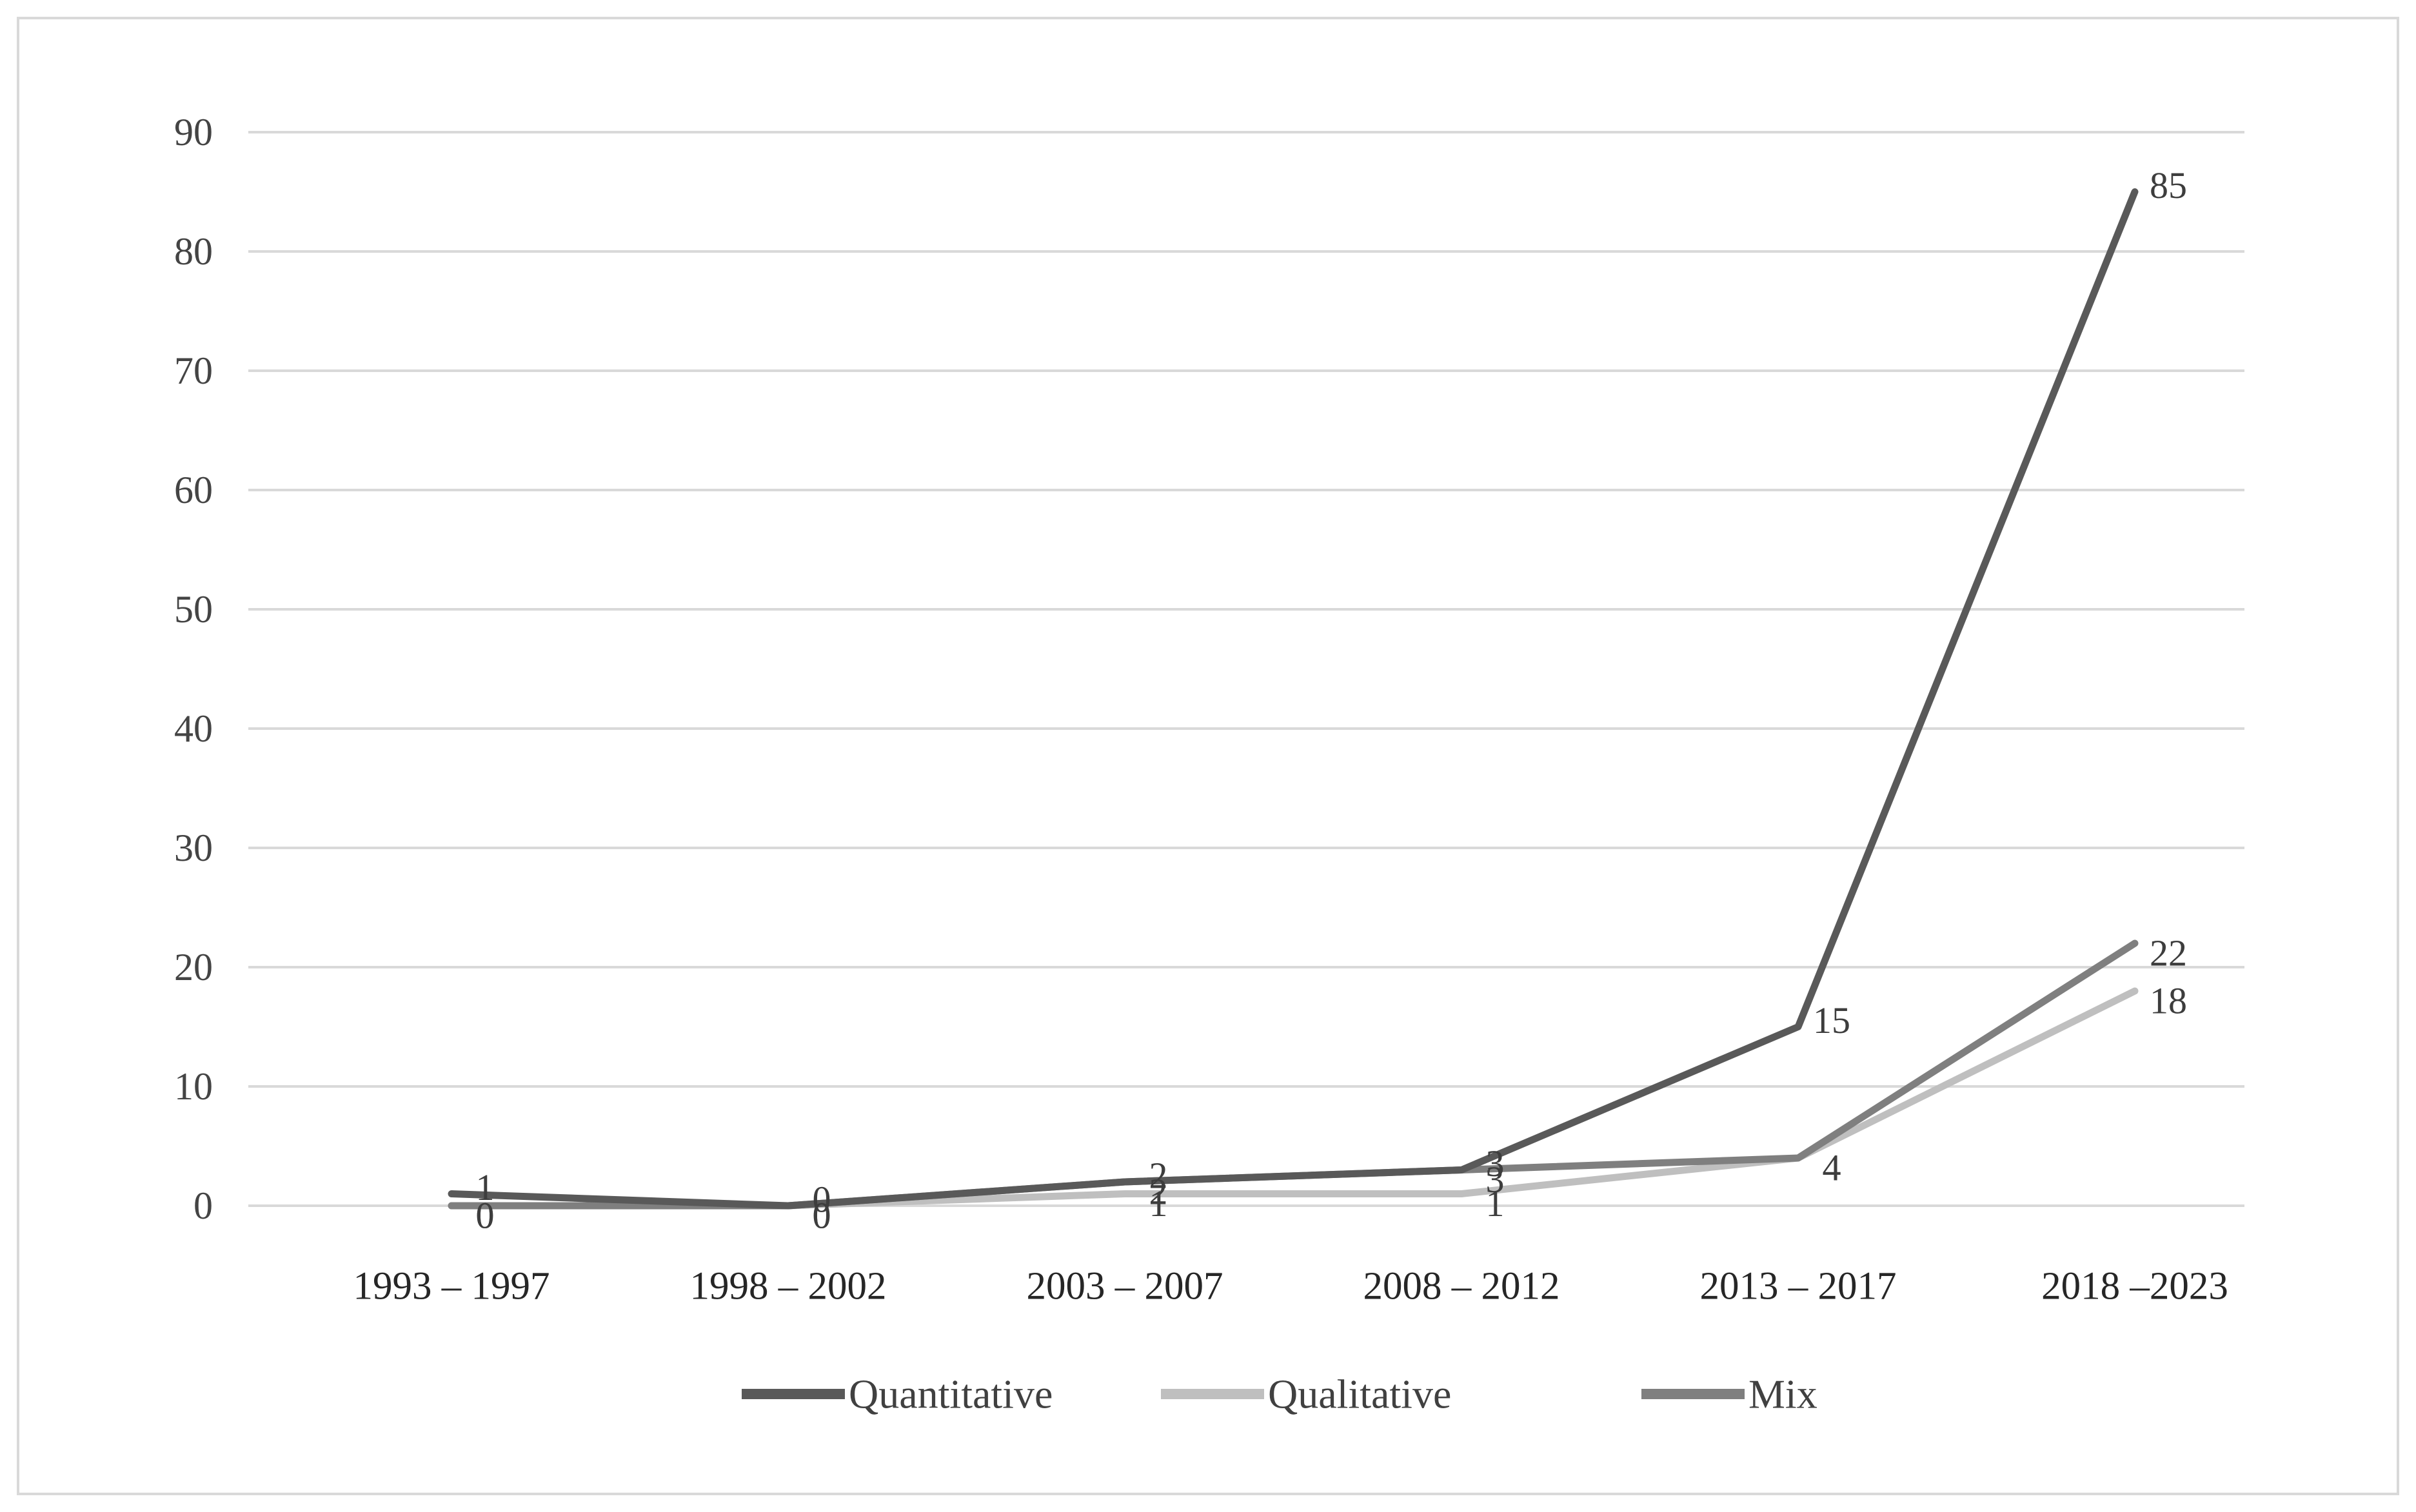 Image resolution: width=2416 pixels, height=1512 pixels. I want to click on data-label-qualitative-2: 1, so click(1158, 1203).